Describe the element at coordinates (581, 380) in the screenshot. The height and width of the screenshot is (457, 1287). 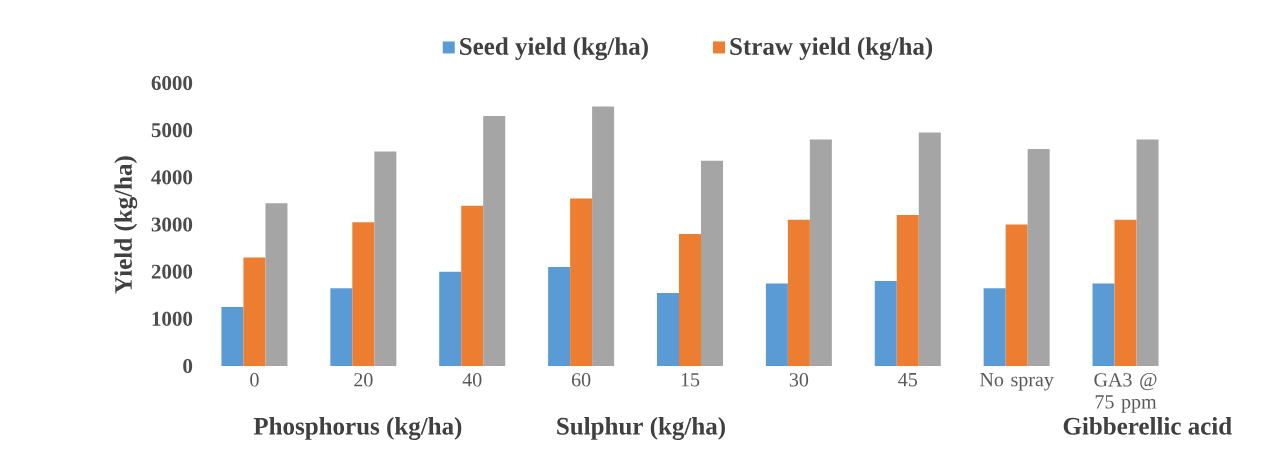
I see `x-tick-label: 60` at that location.